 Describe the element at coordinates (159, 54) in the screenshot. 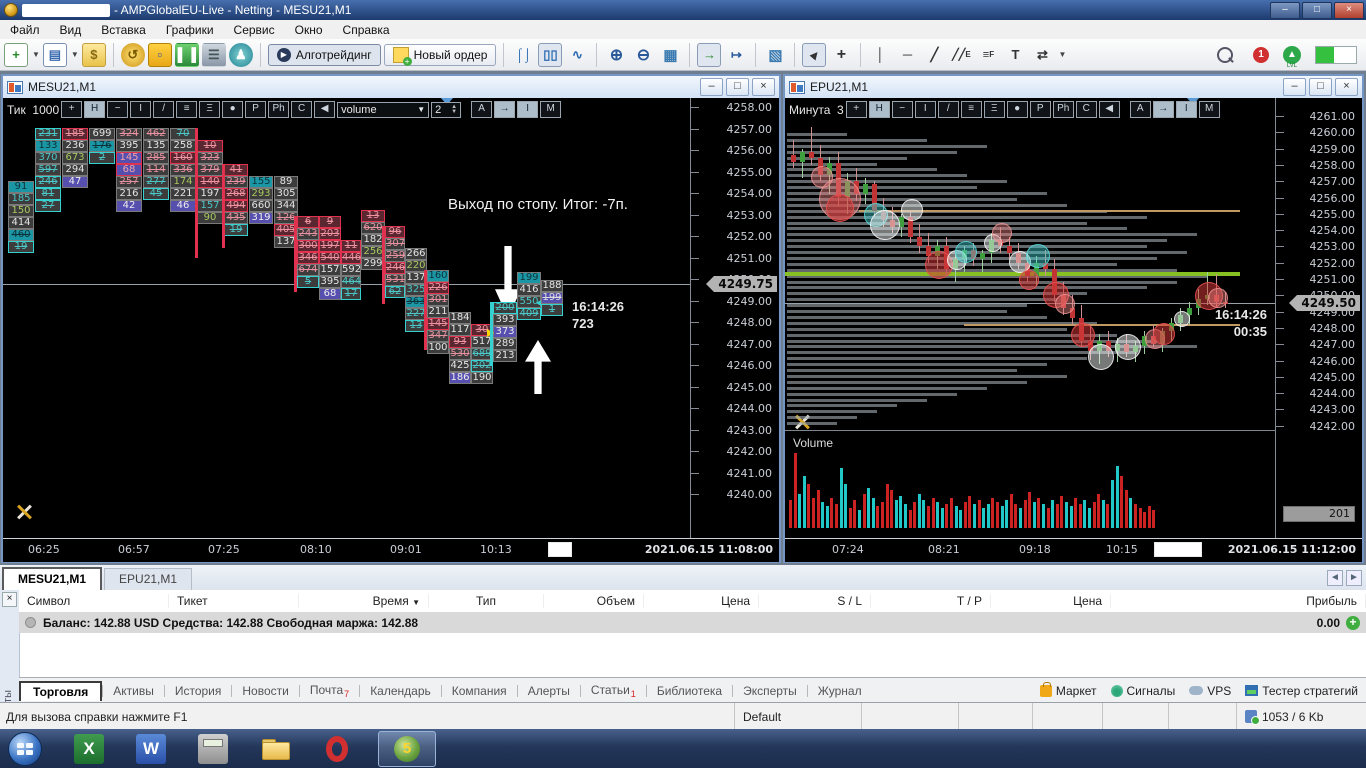

I see `market-icon: ▫` at that location.